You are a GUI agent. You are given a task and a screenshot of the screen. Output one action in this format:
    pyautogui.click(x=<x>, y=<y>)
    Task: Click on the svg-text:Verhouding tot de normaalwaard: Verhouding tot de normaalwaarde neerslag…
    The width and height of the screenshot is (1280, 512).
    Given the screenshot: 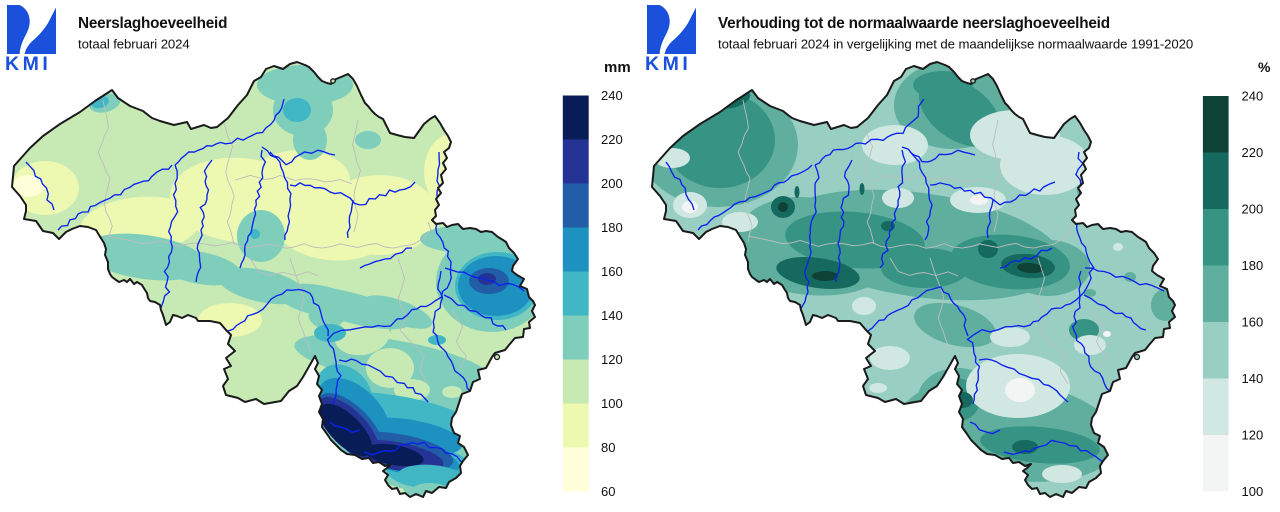 What is the action you would take?
    pyautogui.click(x=914, y=23)
    